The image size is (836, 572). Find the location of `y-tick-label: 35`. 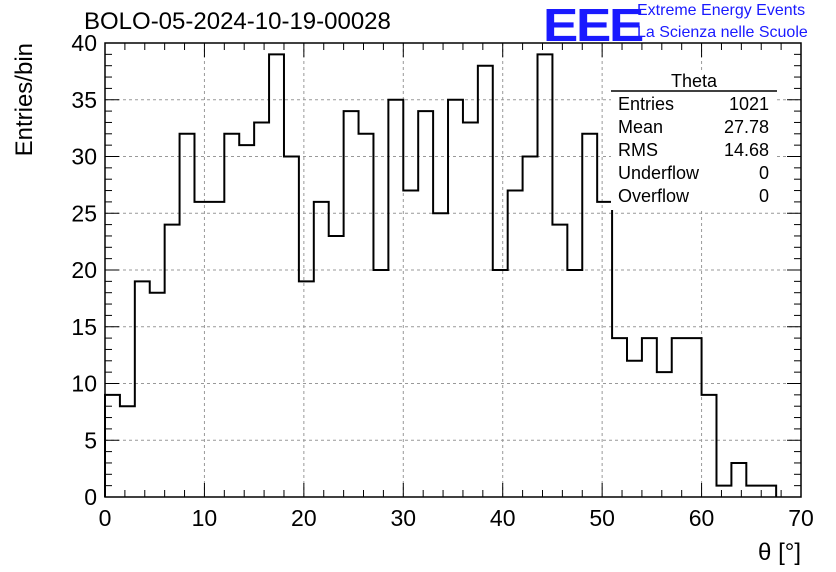

y-tick-label: 35 is located at coordinates (84, 100).